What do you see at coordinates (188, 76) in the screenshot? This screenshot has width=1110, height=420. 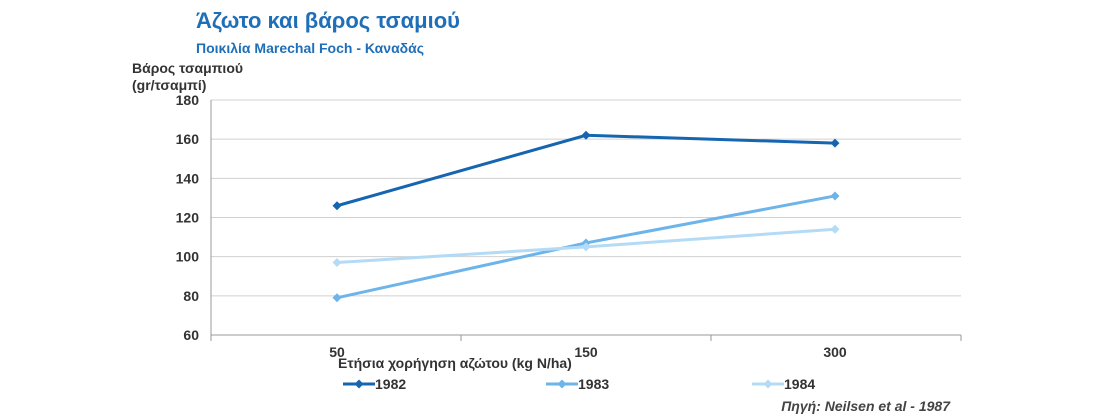 I see `y-axis-label: Βάρος τσαμπιού (gr/τσαμπί)` at bounding box center [188, 76].